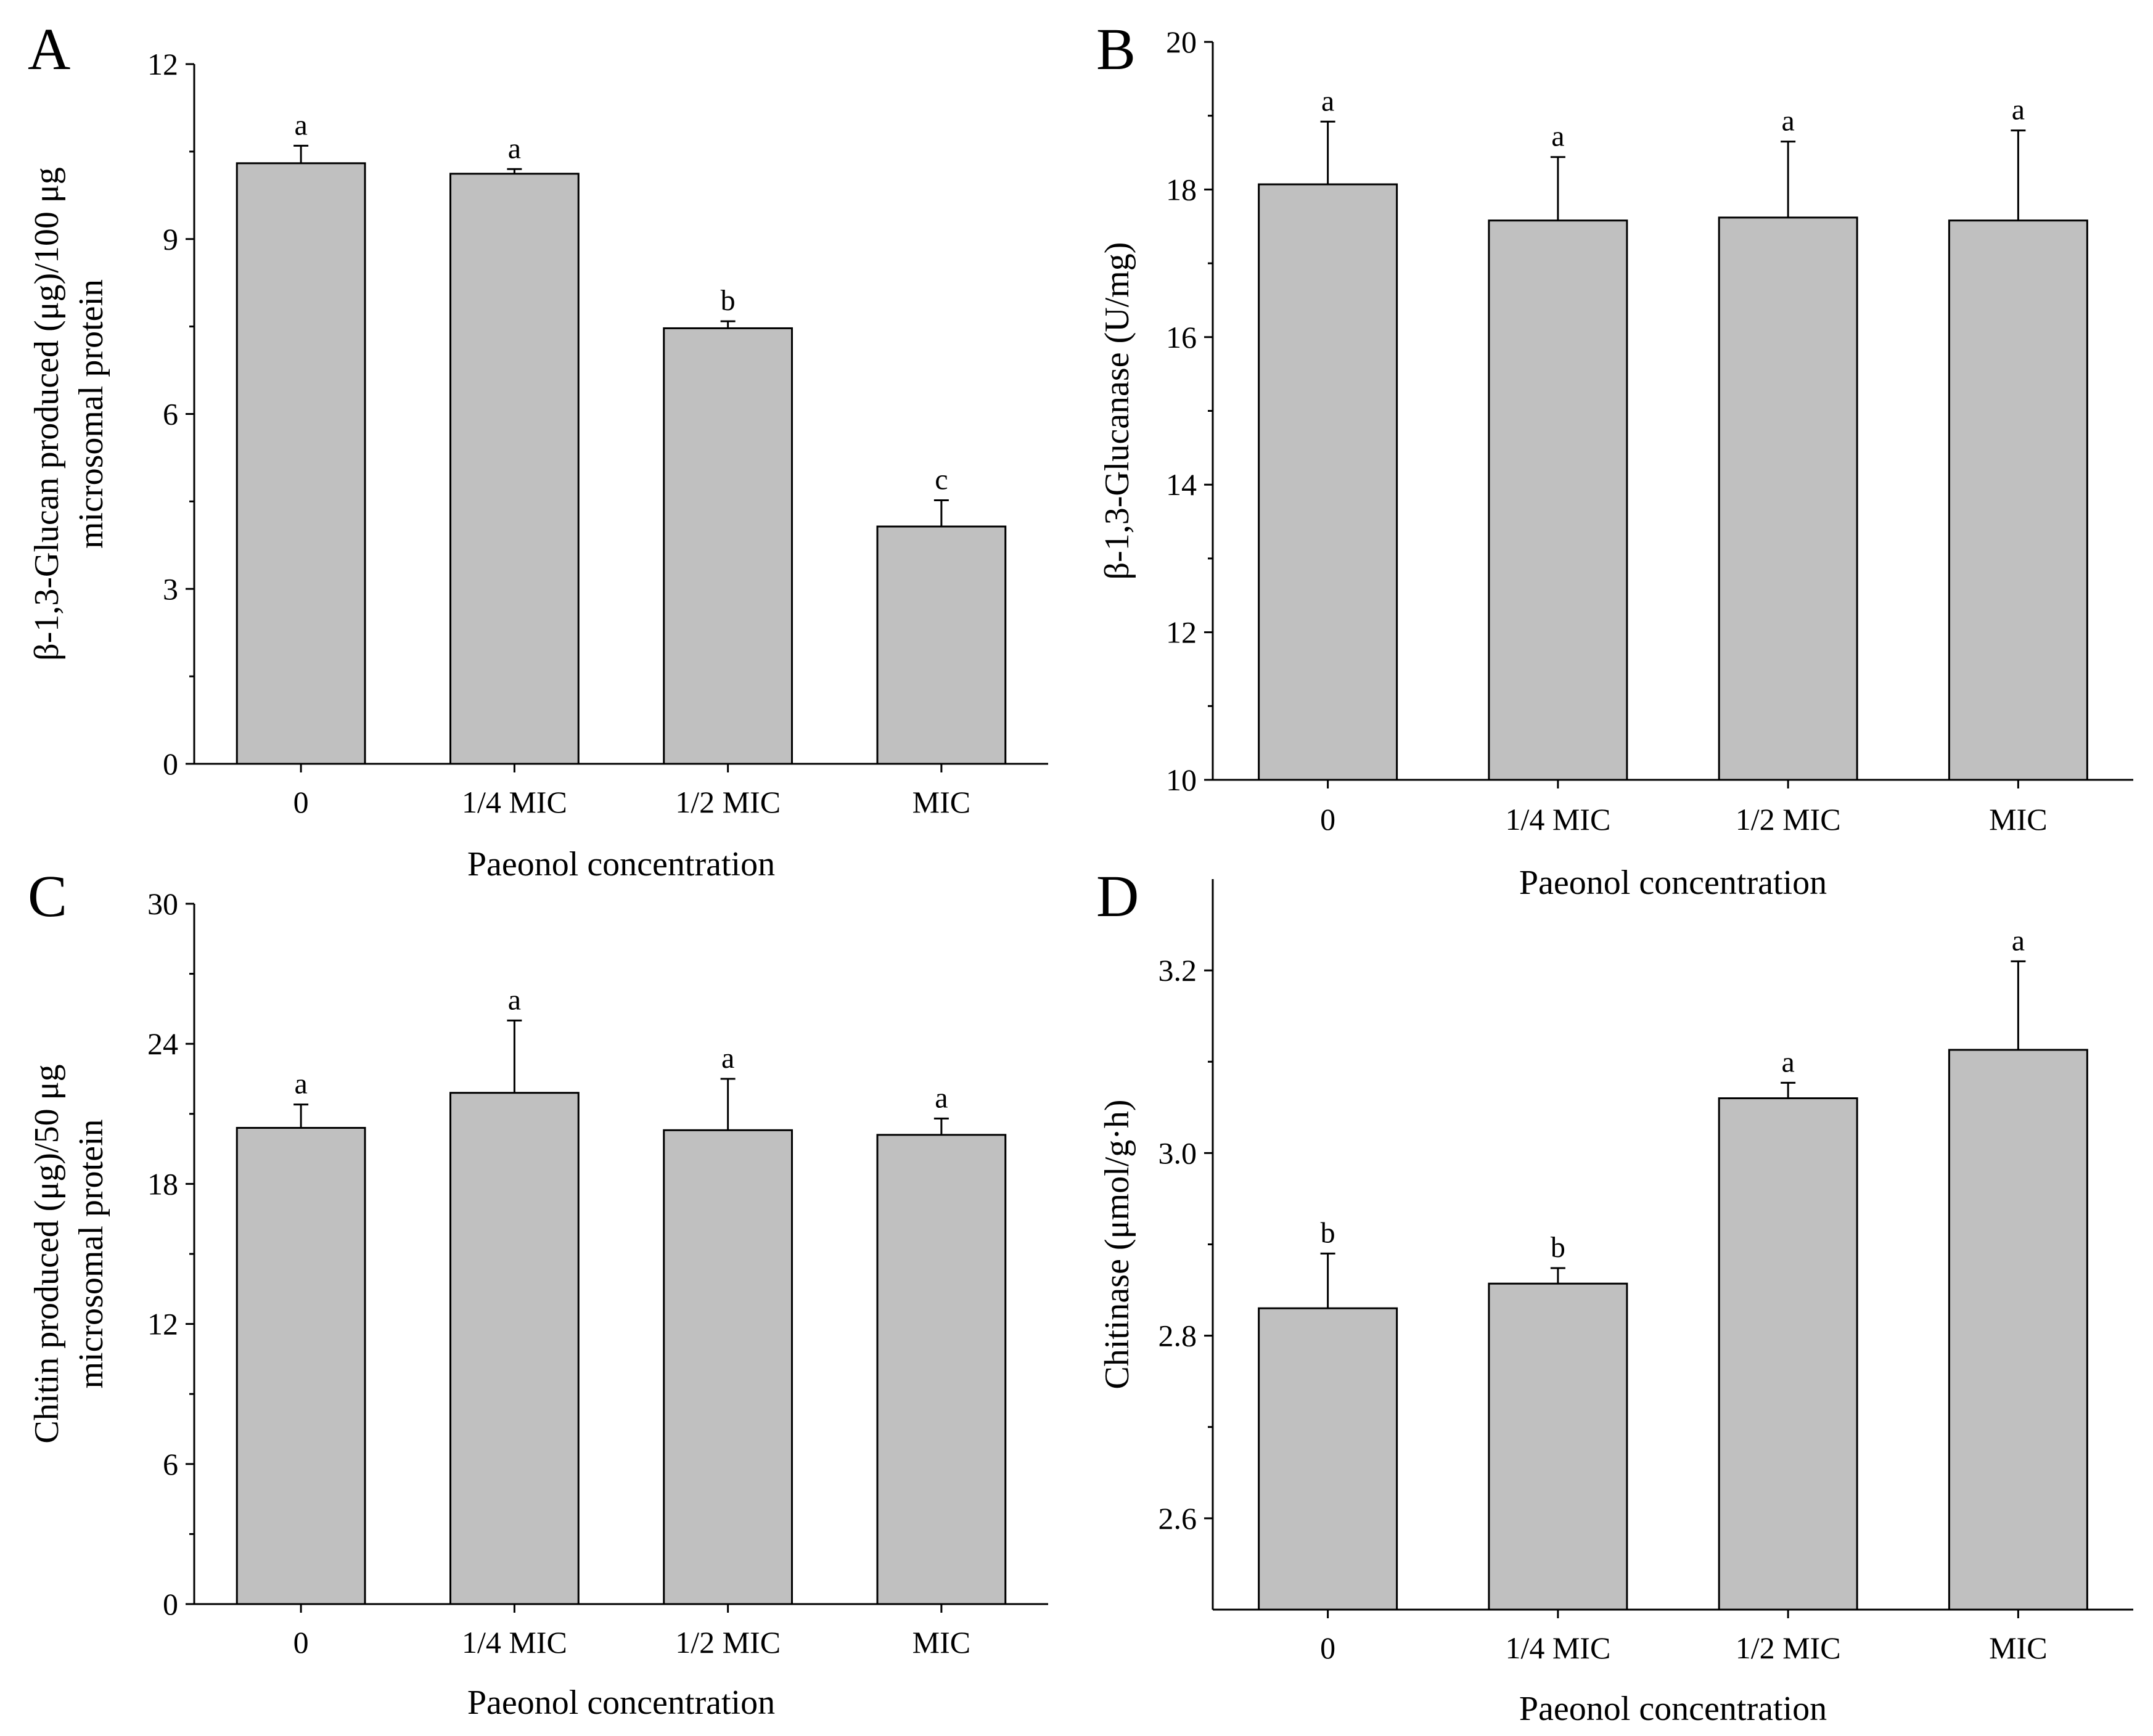 The image size is (2153, 1736). What do you see at coordinates (170, 239) in the screenshot?
I see `y-tick-label: 9` at bounding box center [170, 239].